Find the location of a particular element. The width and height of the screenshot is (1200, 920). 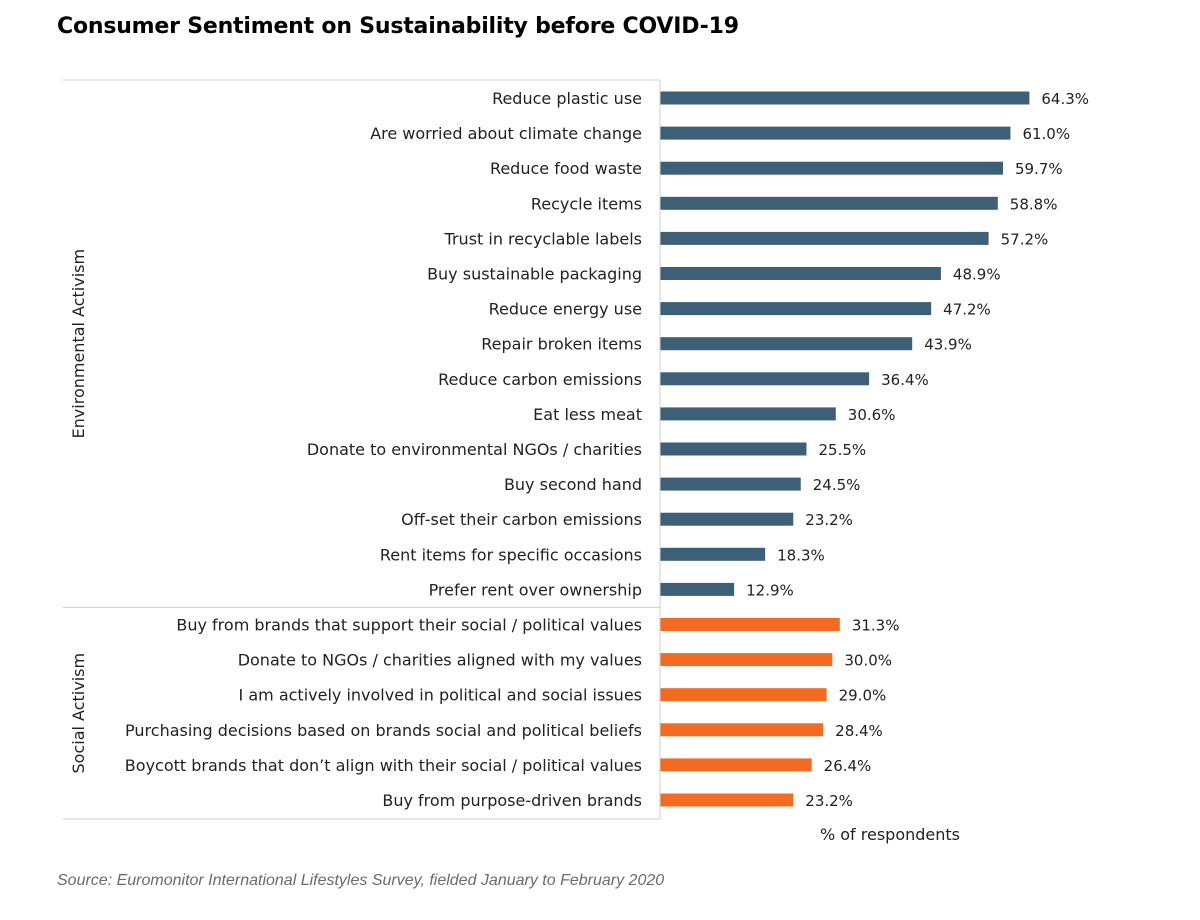

value-label: 36.4% is located at coordinates (905, 380).